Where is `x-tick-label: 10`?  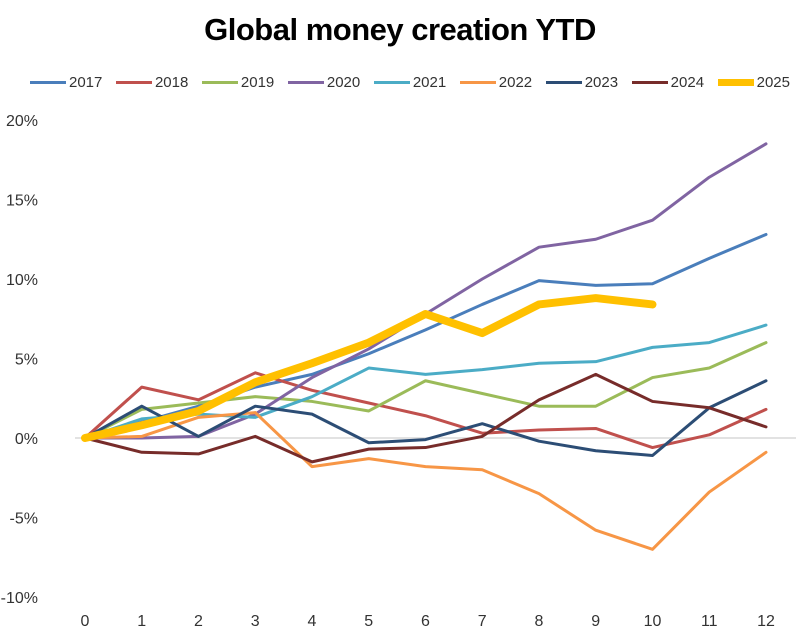 x-tick-label: 10 is located at coordinates (653, 621).